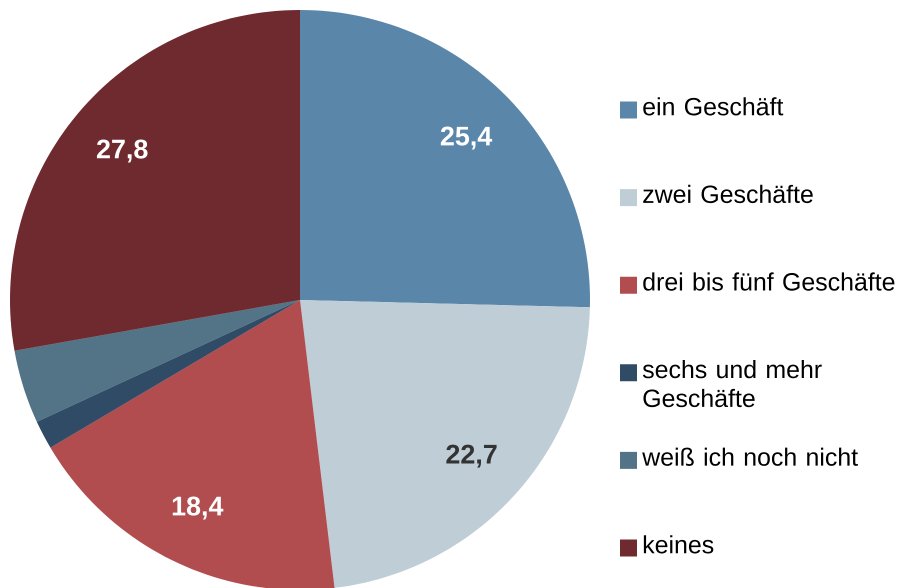  What do you see at coordinates (768, 281) in the screenshot?
I see `legend-label: drei bis fünf Geschäfte` at bounding box center [768, 281].